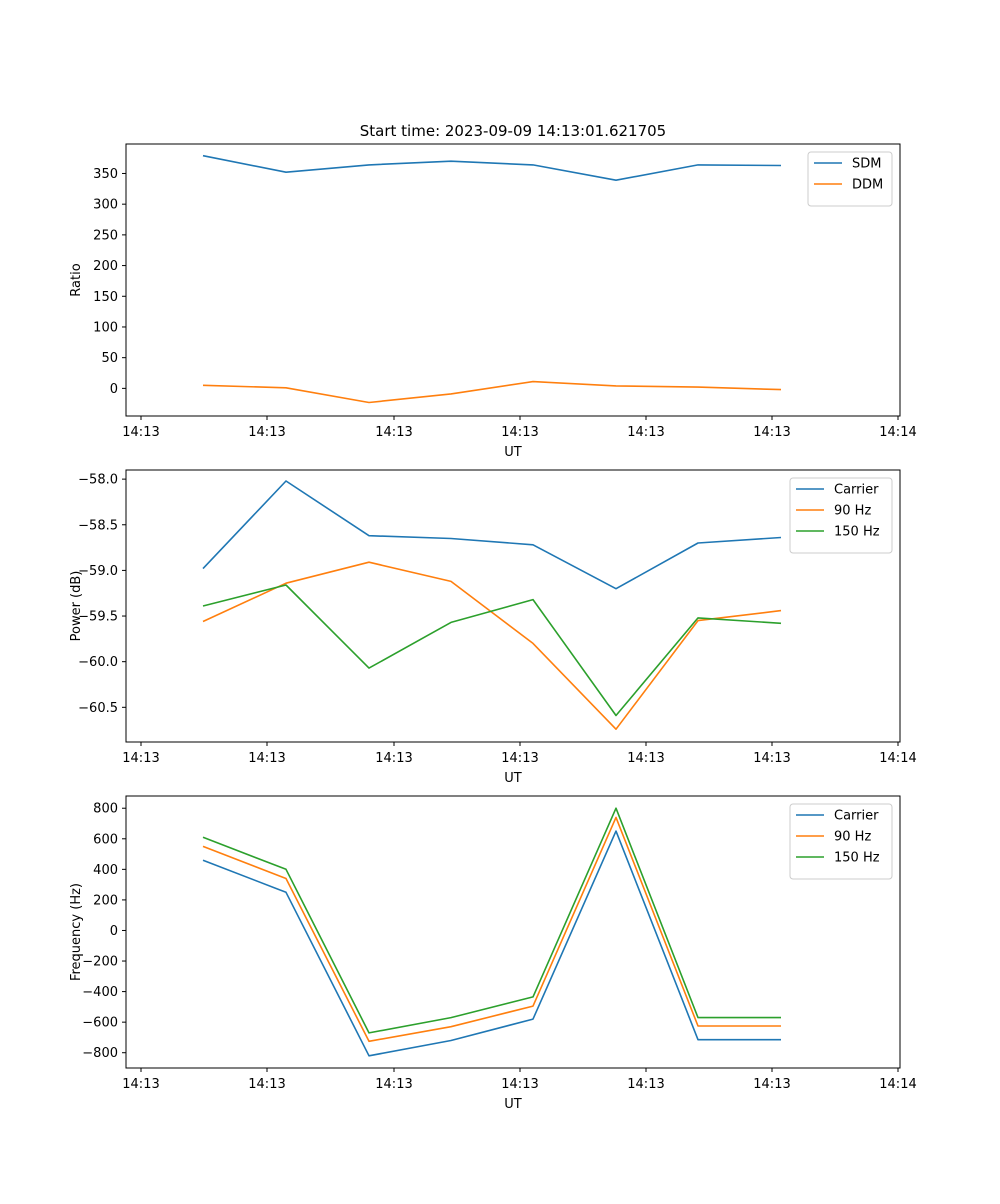 The height and width of the screenshot is (1204, 1000). Describe the element at coordinates (100, 962) in the screenshot. I see `y-tick-label: −200` at that location.